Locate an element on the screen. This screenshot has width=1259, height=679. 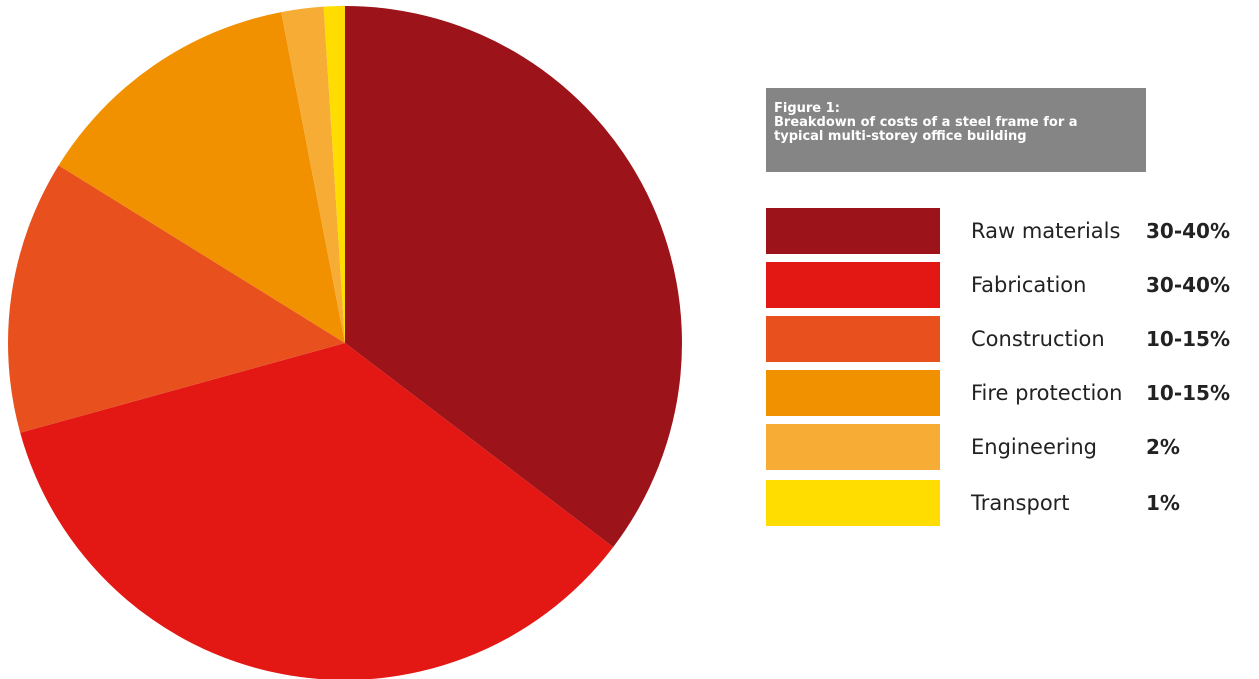
legend-item-transport: Transport 1% is located at coordinates (1012, 503).